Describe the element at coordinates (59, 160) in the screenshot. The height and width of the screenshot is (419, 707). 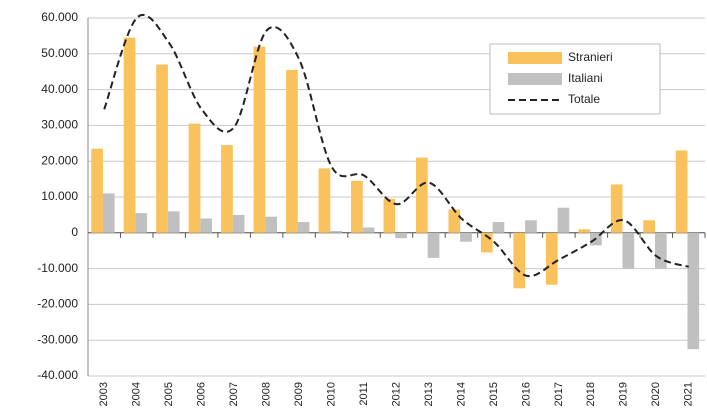
I see `y-tick-label: 20.000` at that location.